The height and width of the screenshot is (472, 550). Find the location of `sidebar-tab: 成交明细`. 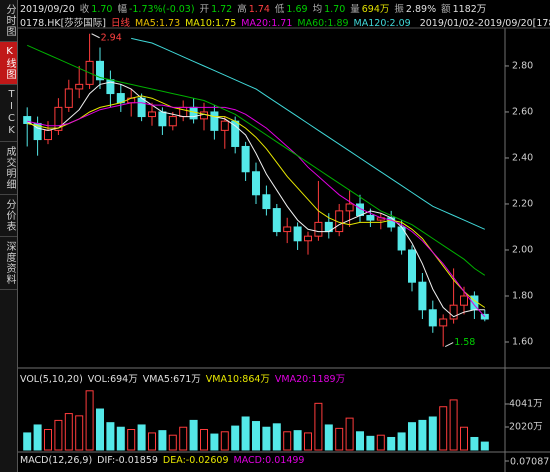

sidebar-tab: 成交明细 is located at coordinates (8, 168).